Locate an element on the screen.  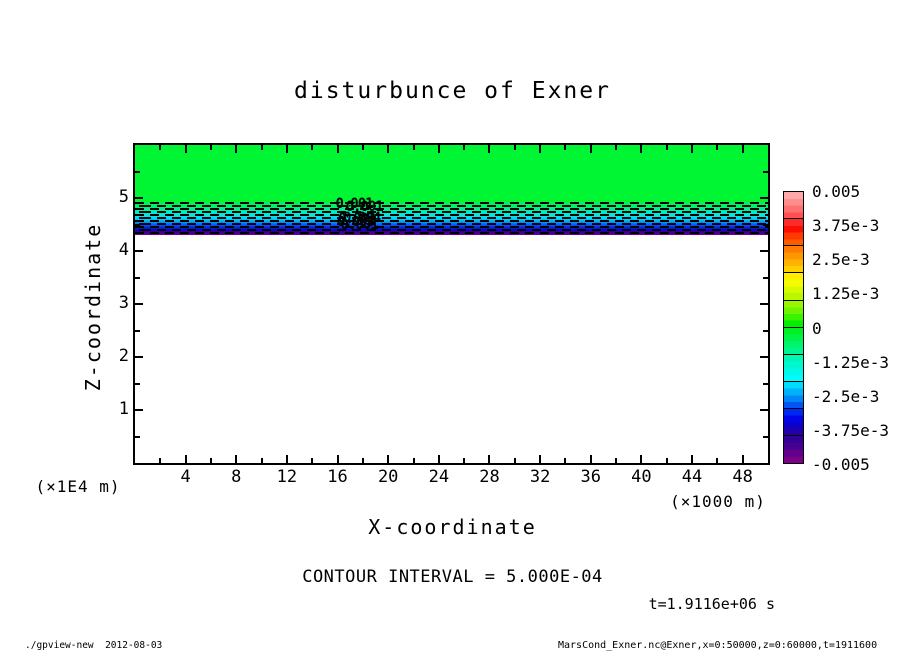
contour-label: 0.003 is located at coordinates (355, 221).